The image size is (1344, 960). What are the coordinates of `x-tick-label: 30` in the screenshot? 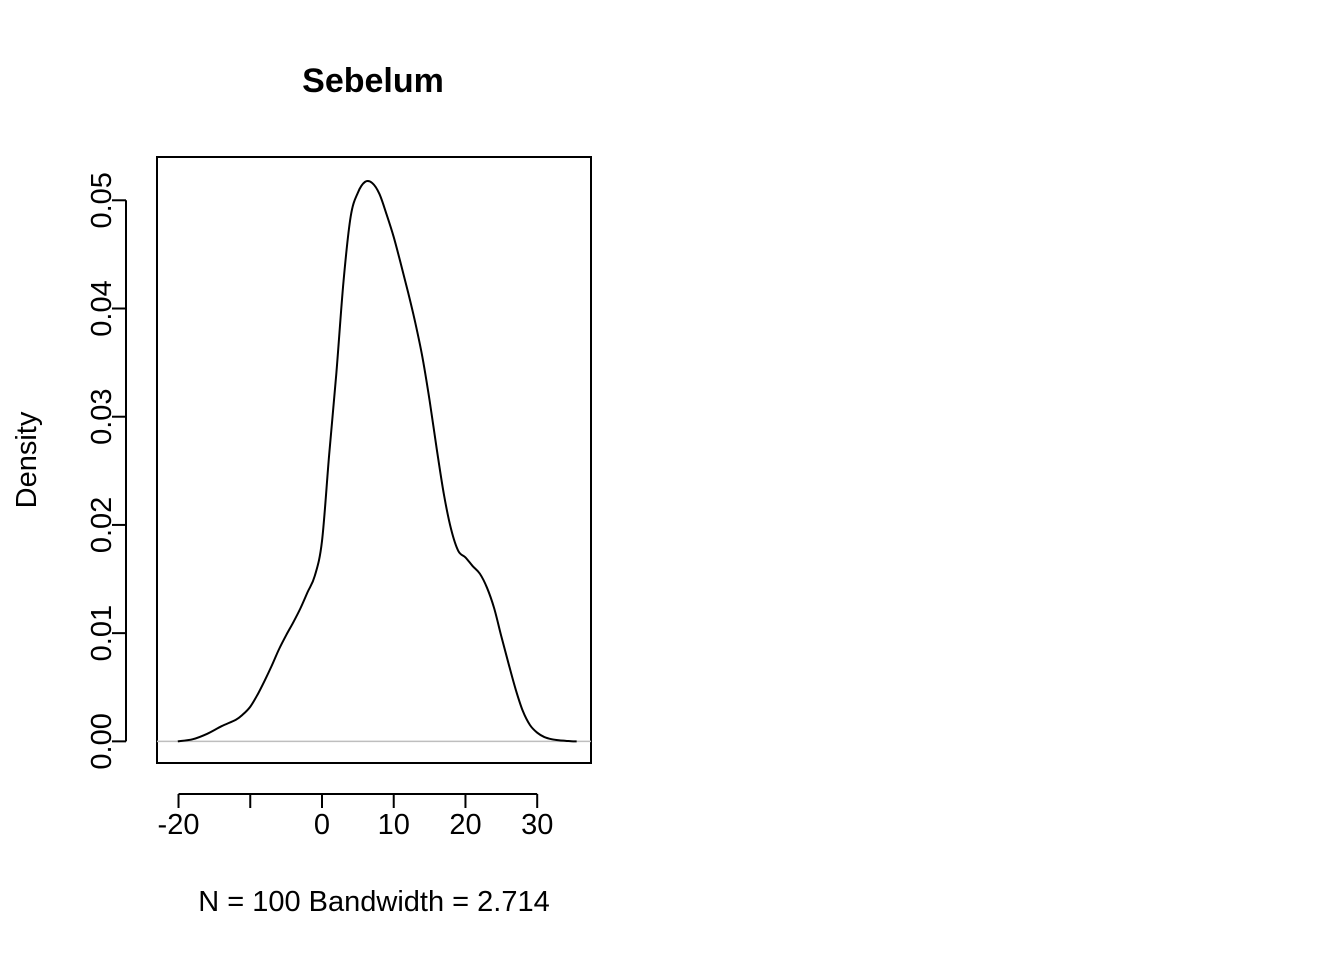 It's located at (537, 825).